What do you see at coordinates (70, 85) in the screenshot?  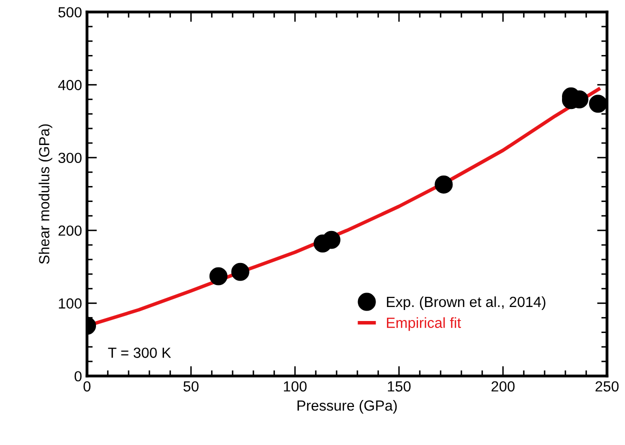 I see `y-tick-label: 400` at bounding box center [70, 85].